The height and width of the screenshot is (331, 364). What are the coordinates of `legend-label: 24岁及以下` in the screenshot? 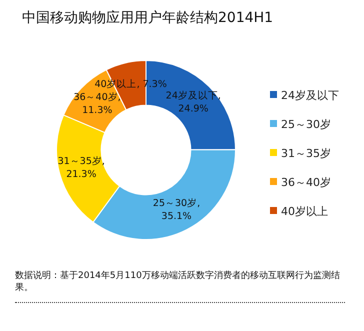 It's located at (310, 95).